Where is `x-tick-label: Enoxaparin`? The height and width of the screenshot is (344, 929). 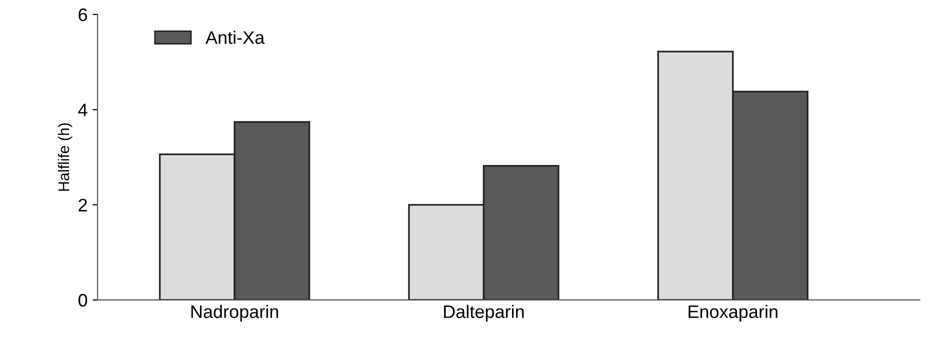 x-tick-label: Enoxaparin is located at coordinates (733, 313).